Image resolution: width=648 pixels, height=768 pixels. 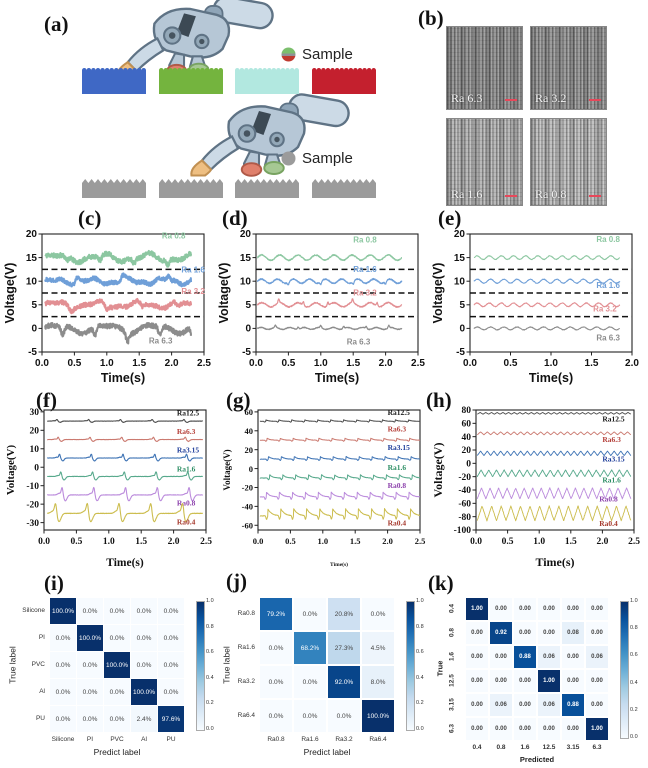 I want to click on panel-label-c: (c), so click(x=90, y=218).